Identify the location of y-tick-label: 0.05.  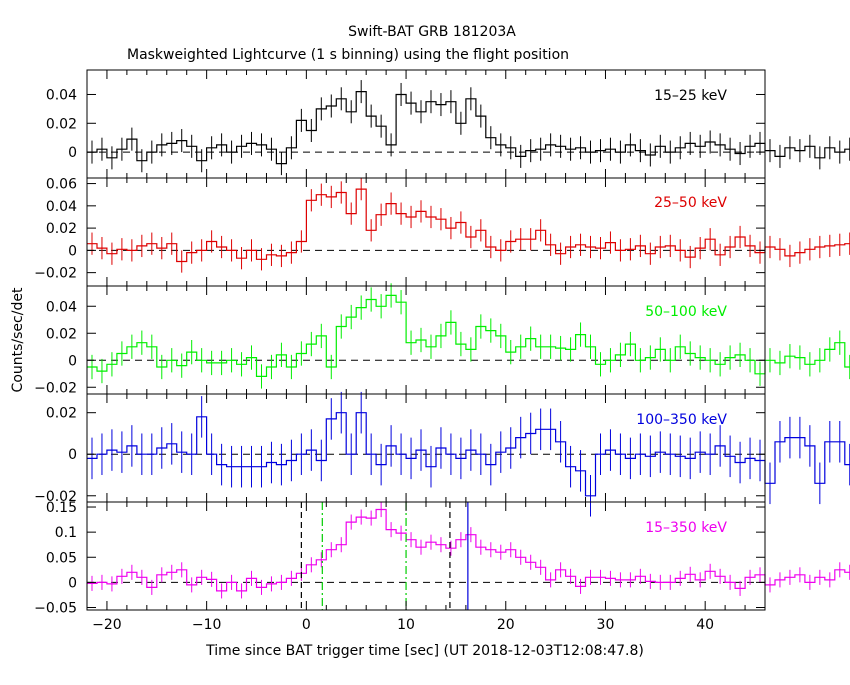
(61, 558).